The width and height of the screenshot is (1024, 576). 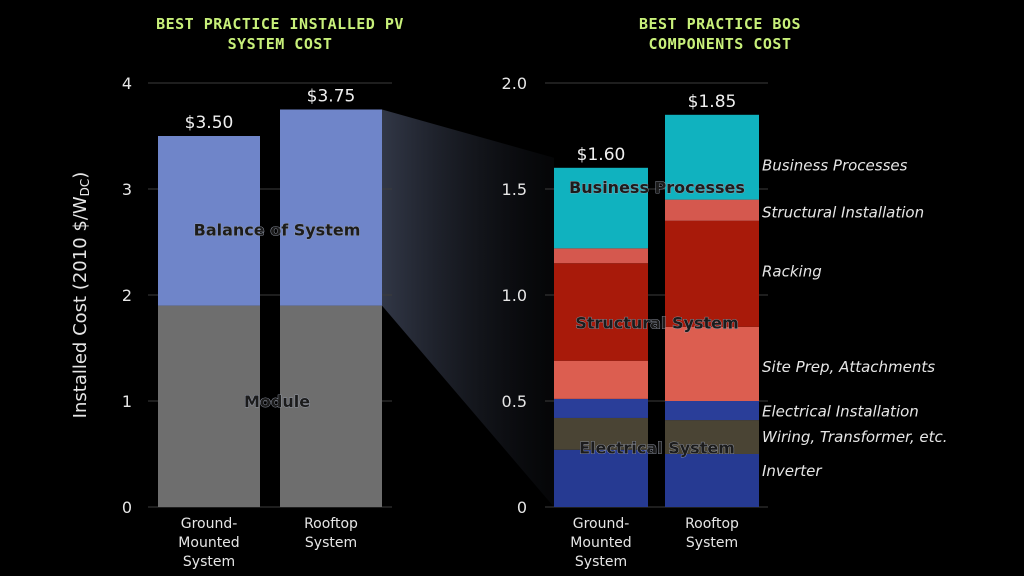 What do you see at coordinates (127, 189) in the screenshot?
I see `y-tick-label: 3` at bounding box center [127, 189].